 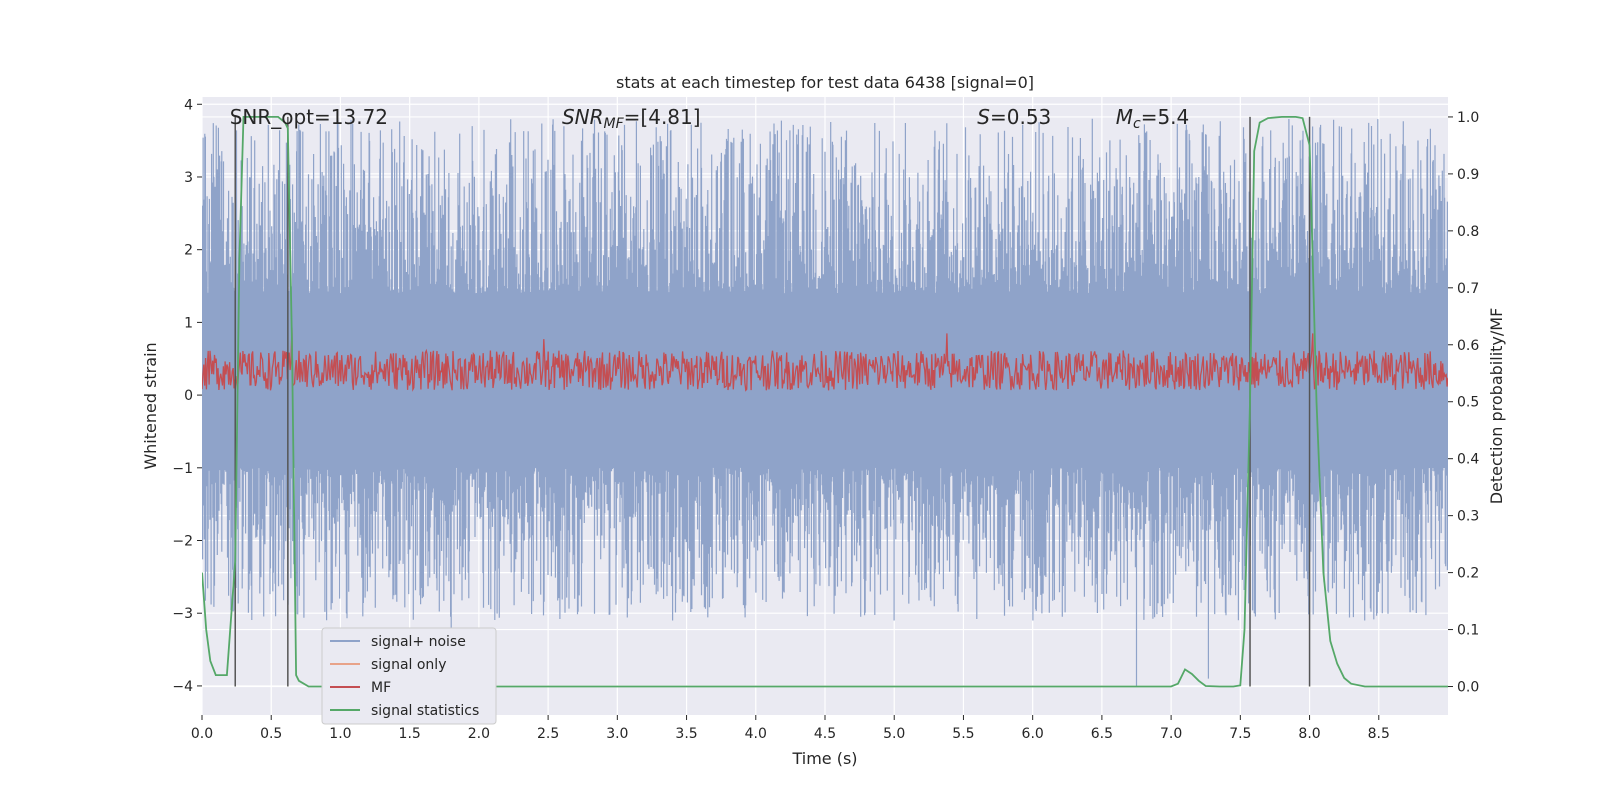 What do you see at coordinates (686, 734) in the screenshot?
I see `x-tick-label: 3.5` at bounding box center [686, 734].